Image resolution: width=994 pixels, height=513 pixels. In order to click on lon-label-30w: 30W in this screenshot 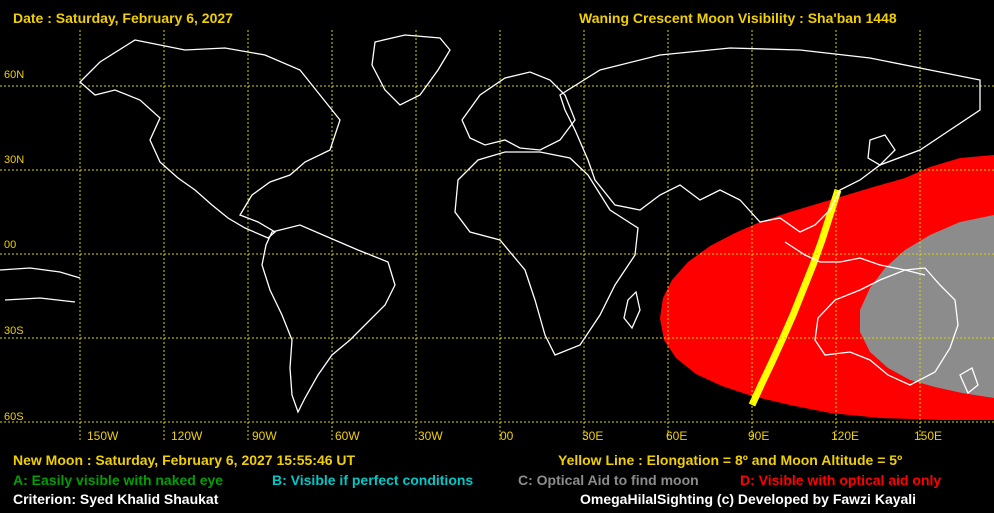, I will do `click(430, 436)`.